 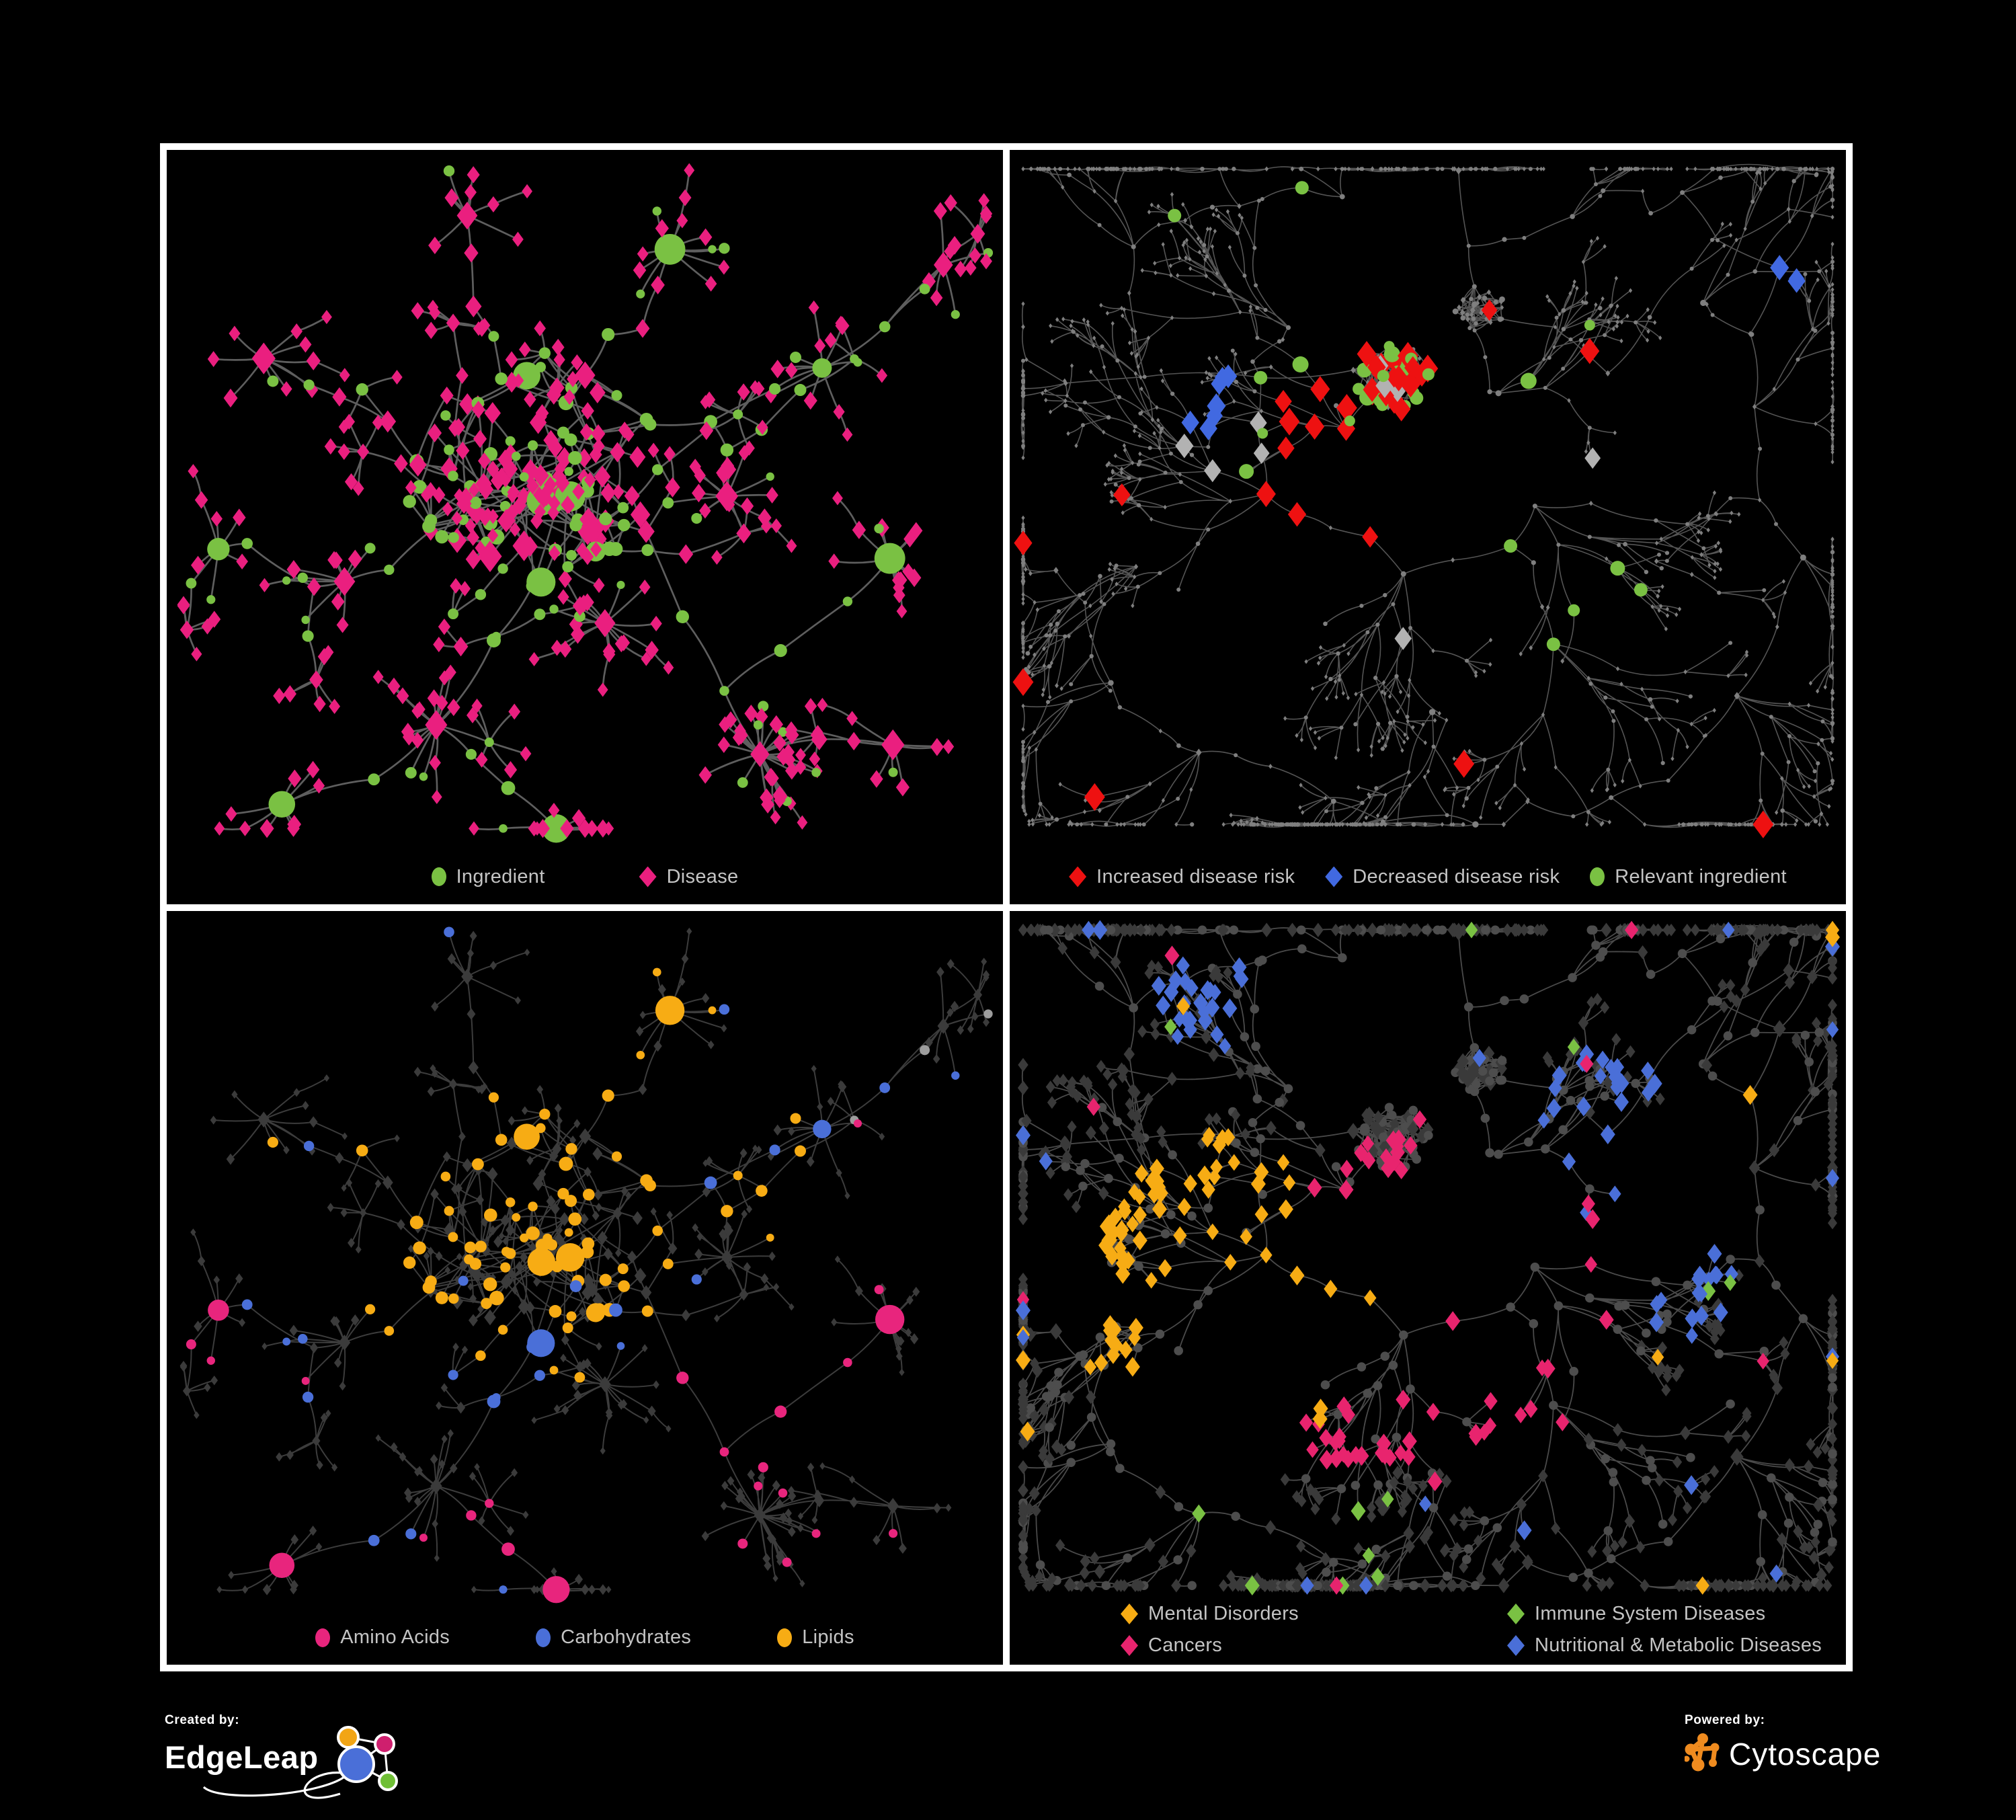 I want to click on legend-label: Carbohydrates, so click(x=626, y=1637).